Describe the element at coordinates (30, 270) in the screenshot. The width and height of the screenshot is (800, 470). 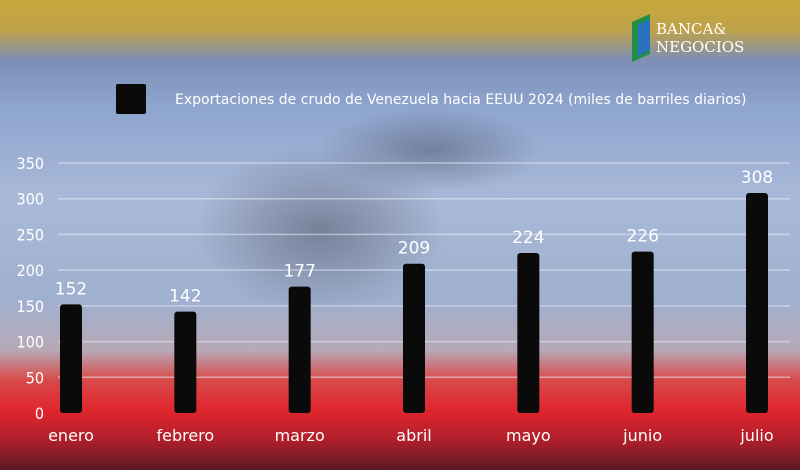
I see `y-tick-label: 200` at that location.